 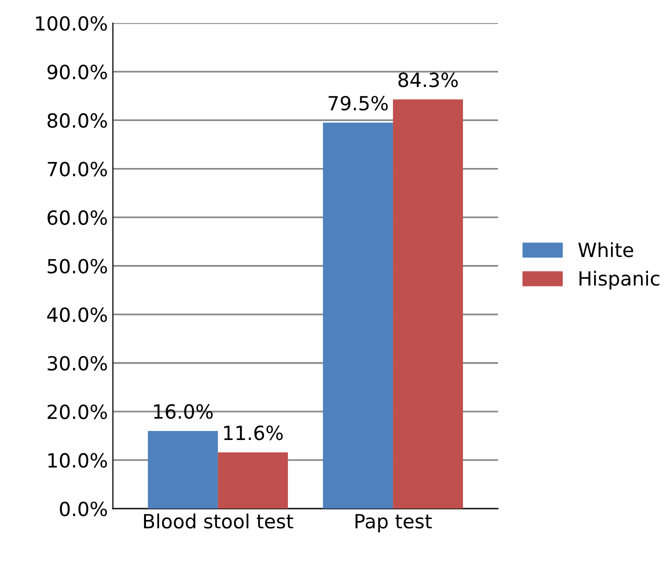 I want to click on y-tick-label: 60.0%, so click(x=77, y=217).